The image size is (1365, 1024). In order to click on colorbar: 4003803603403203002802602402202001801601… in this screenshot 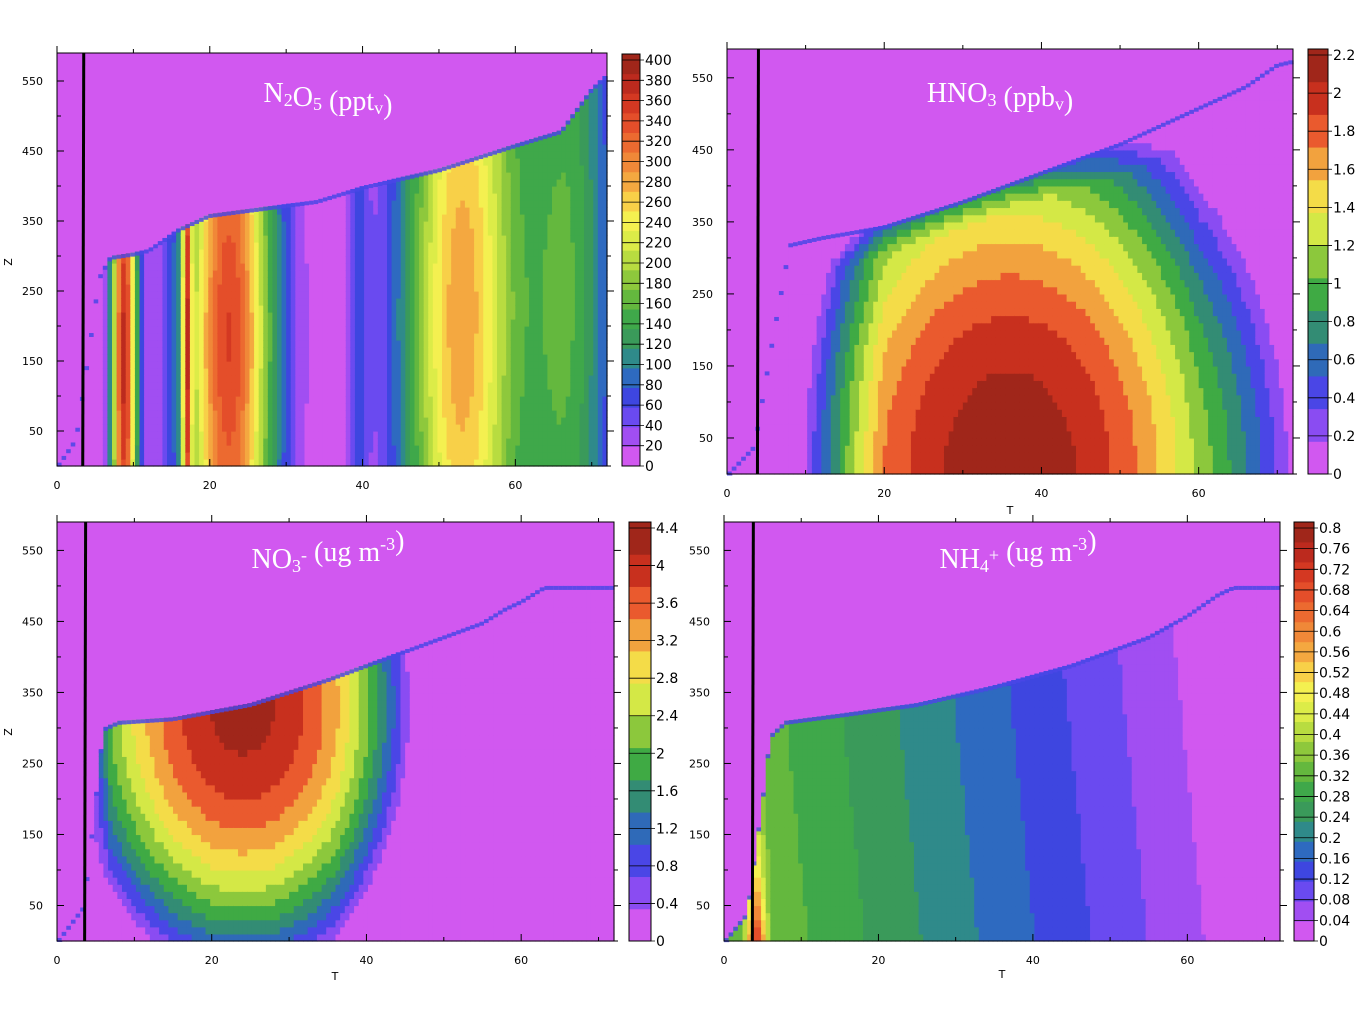, I will do `click(646, 264)`.